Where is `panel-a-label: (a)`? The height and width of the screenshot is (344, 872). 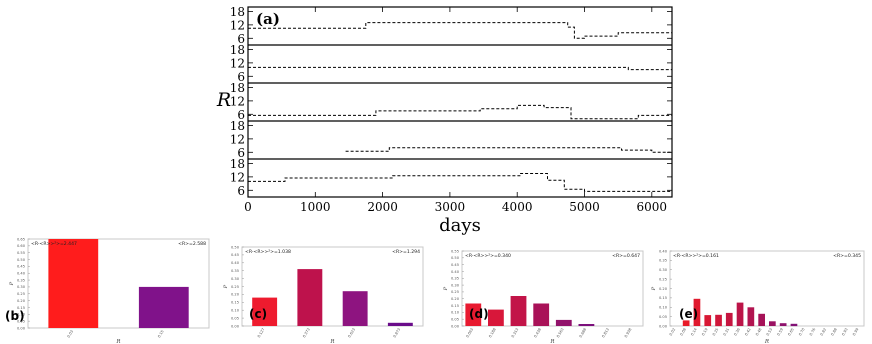
panel-a-label: (a) is located at coordinates (268, 19).